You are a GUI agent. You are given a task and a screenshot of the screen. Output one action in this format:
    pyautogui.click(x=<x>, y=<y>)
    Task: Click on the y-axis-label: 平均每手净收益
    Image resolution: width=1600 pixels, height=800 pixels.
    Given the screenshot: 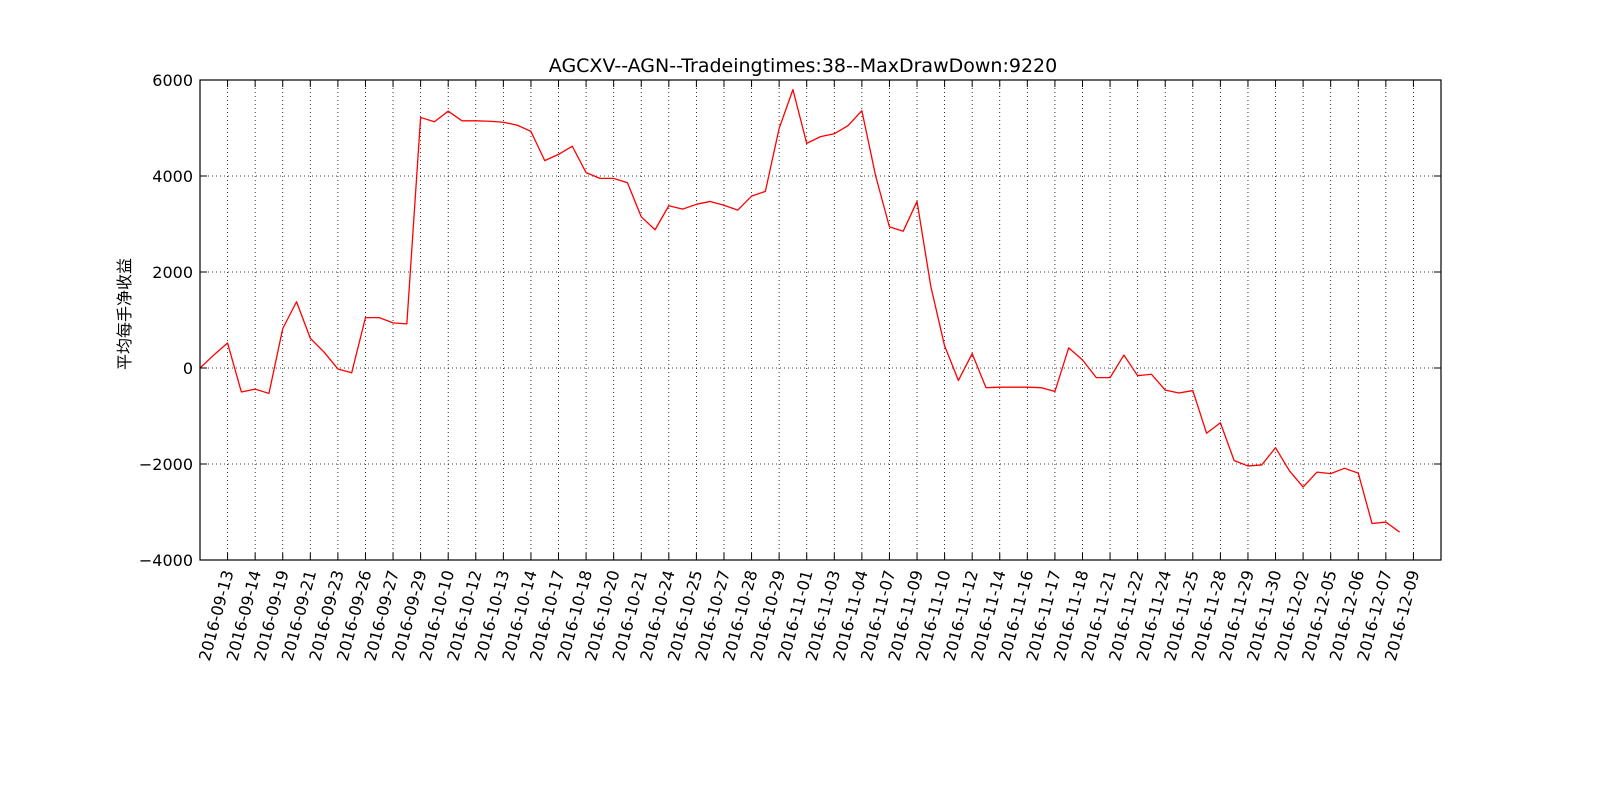 What is the action you would take?
    pyautogui.click(x=124, y=314)
    